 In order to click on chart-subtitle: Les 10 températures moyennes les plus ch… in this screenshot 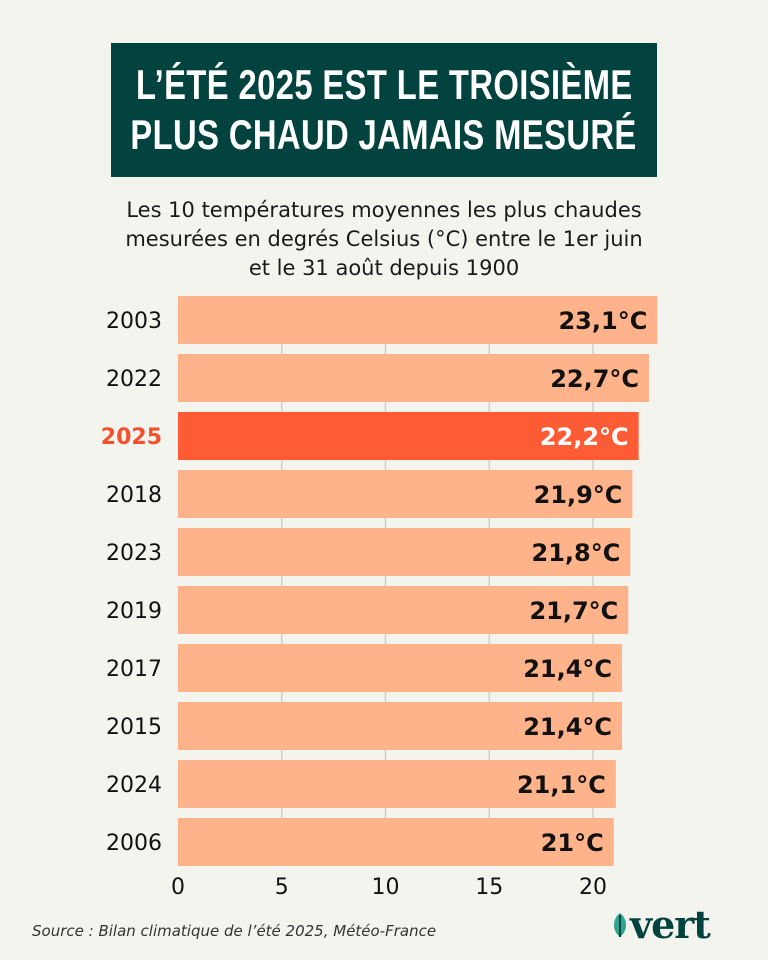, I will do `click(384, 239)`.